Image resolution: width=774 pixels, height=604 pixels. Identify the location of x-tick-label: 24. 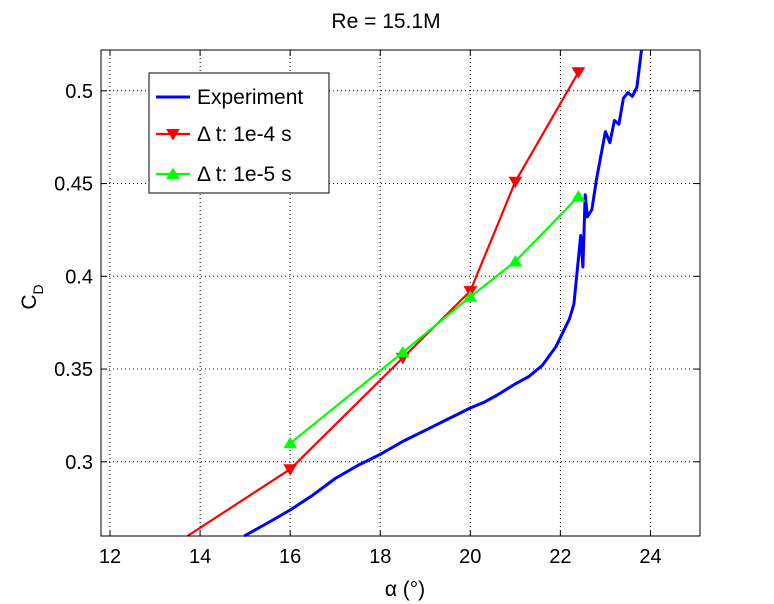
(650, 557).